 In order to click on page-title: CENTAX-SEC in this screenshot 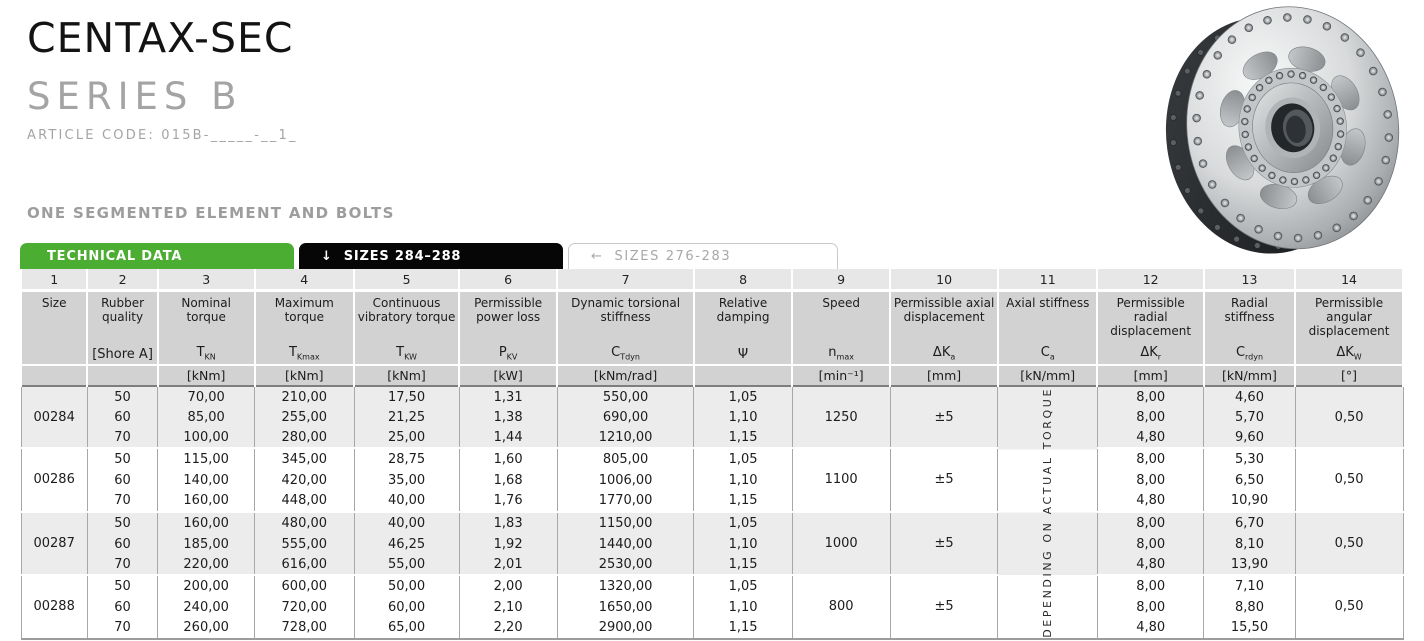, I will do `click(160, 38)`.